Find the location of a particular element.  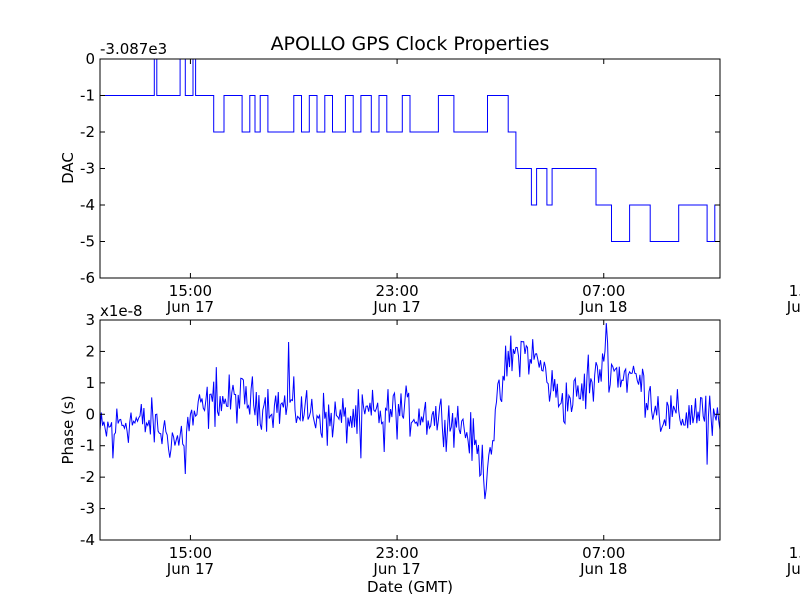

phase-ytick-label: -1 is located at coordinates (87, 446).